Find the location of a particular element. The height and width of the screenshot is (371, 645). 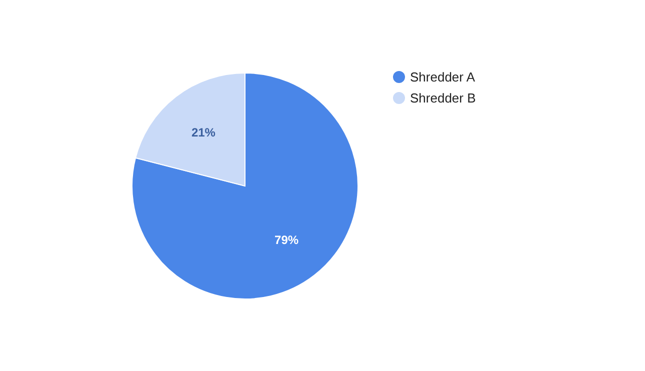

legend-label: Shredder A is located at coordinates (443, 77).